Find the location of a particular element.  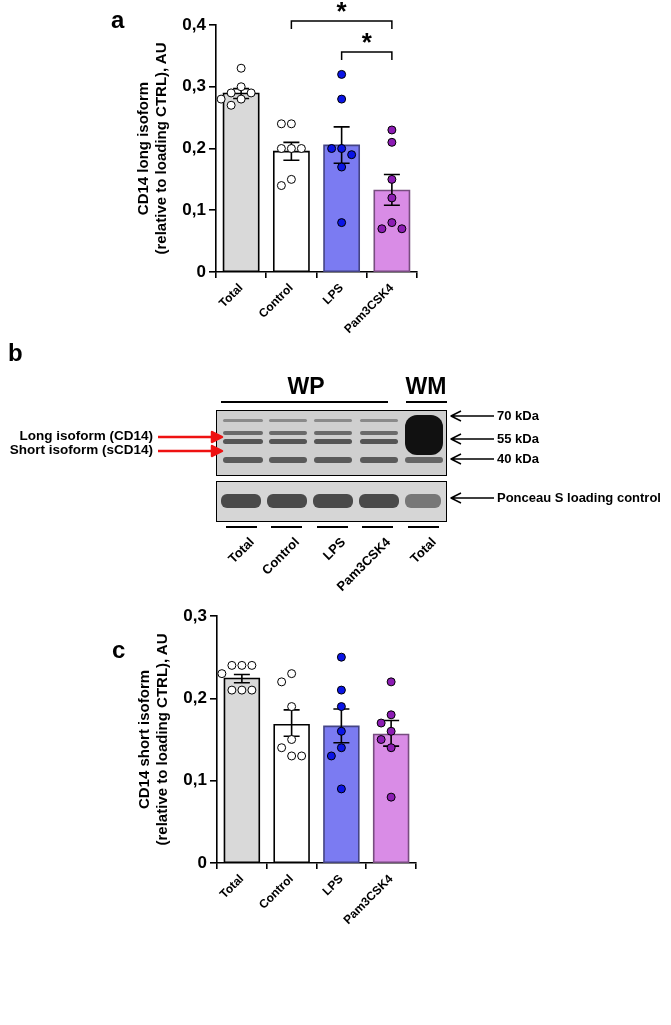

y-axis-title: CD14 short isoform (relative to loading CTRL), AU is located at coordinates (153, 739).